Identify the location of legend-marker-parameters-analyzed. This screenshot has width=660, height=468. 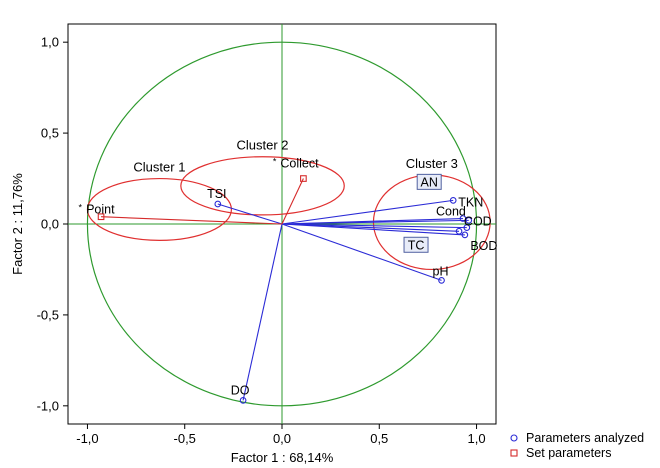
(514, 438).